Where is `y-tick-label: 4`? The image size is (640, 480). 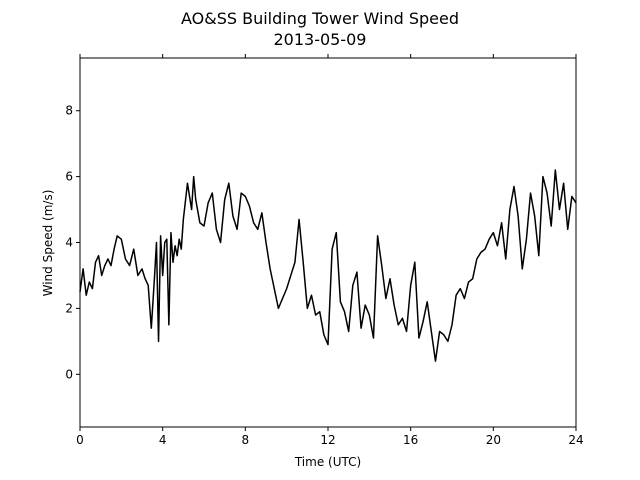
y-tick-label: 4 is located at coordinates (69, 243).